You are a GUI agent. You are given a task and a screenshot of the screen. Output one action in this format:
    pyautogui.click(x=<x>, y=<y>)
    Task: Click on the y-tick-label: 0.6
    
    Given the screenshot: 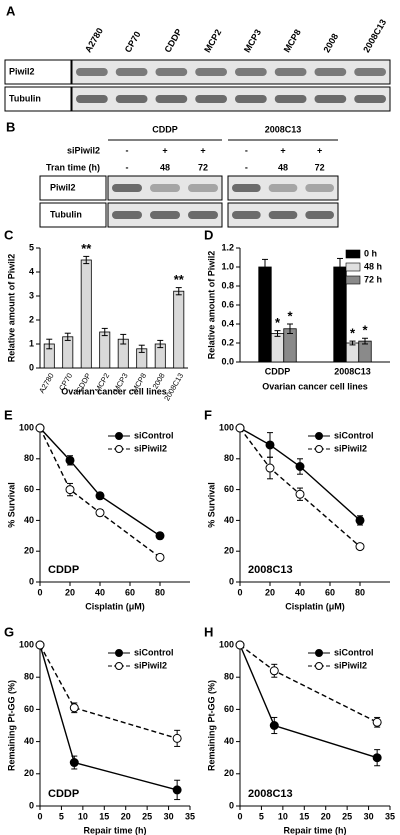 What is the action you would take?
    pyautogui.click(x=227, y=304)
    